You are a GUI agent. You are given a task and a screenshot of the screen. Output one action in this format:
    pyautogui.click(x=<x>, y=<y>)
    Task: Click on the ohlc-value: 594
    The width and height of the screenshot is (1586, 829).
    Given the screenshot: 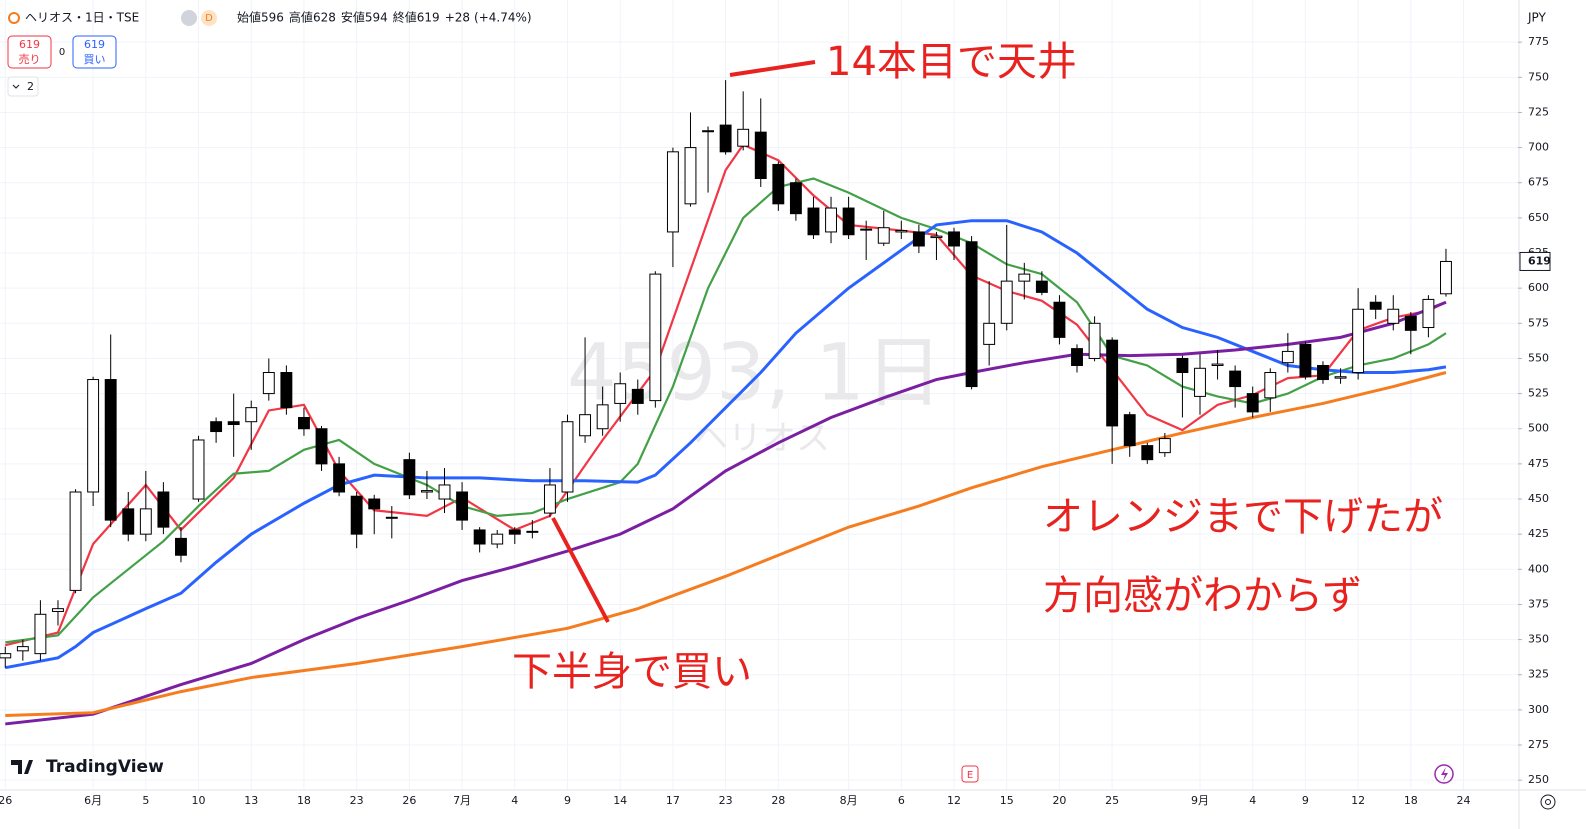 What is the action you would take?
    pyautogui.click(x=376, y=18)
    